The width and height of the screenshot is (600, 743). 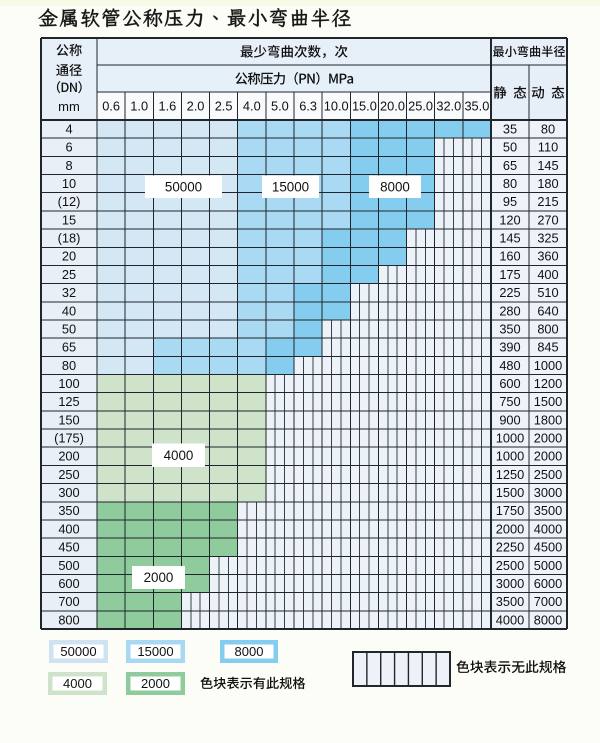 I want to click on svg-text: 110, so click(x=548, y=147).